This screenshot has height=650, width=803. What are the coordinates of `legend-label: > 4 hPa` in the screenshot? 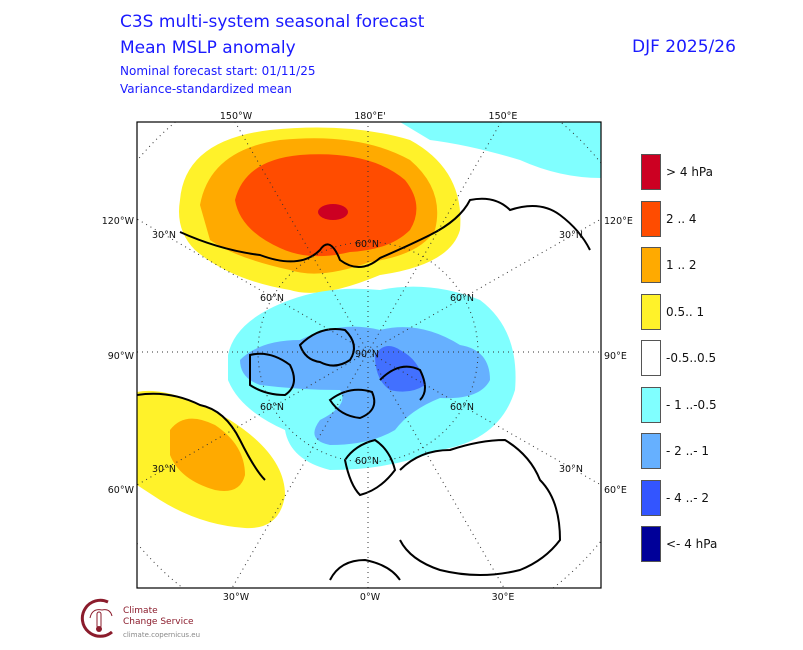 It's located at (689, 172).